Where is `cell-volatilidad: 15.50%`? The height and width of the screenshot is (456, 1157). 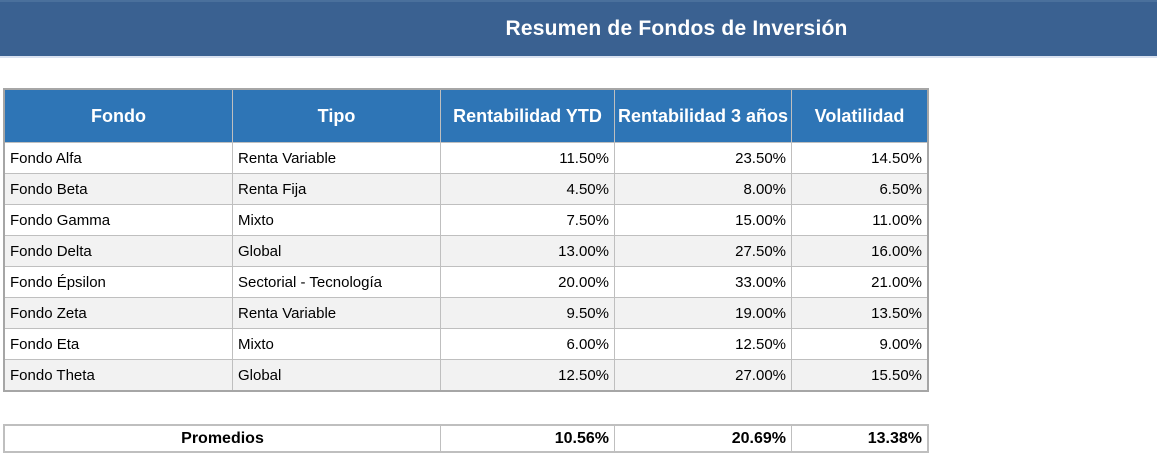
cell-volatilidad: 15.50% is located at coordinates (859, 375).